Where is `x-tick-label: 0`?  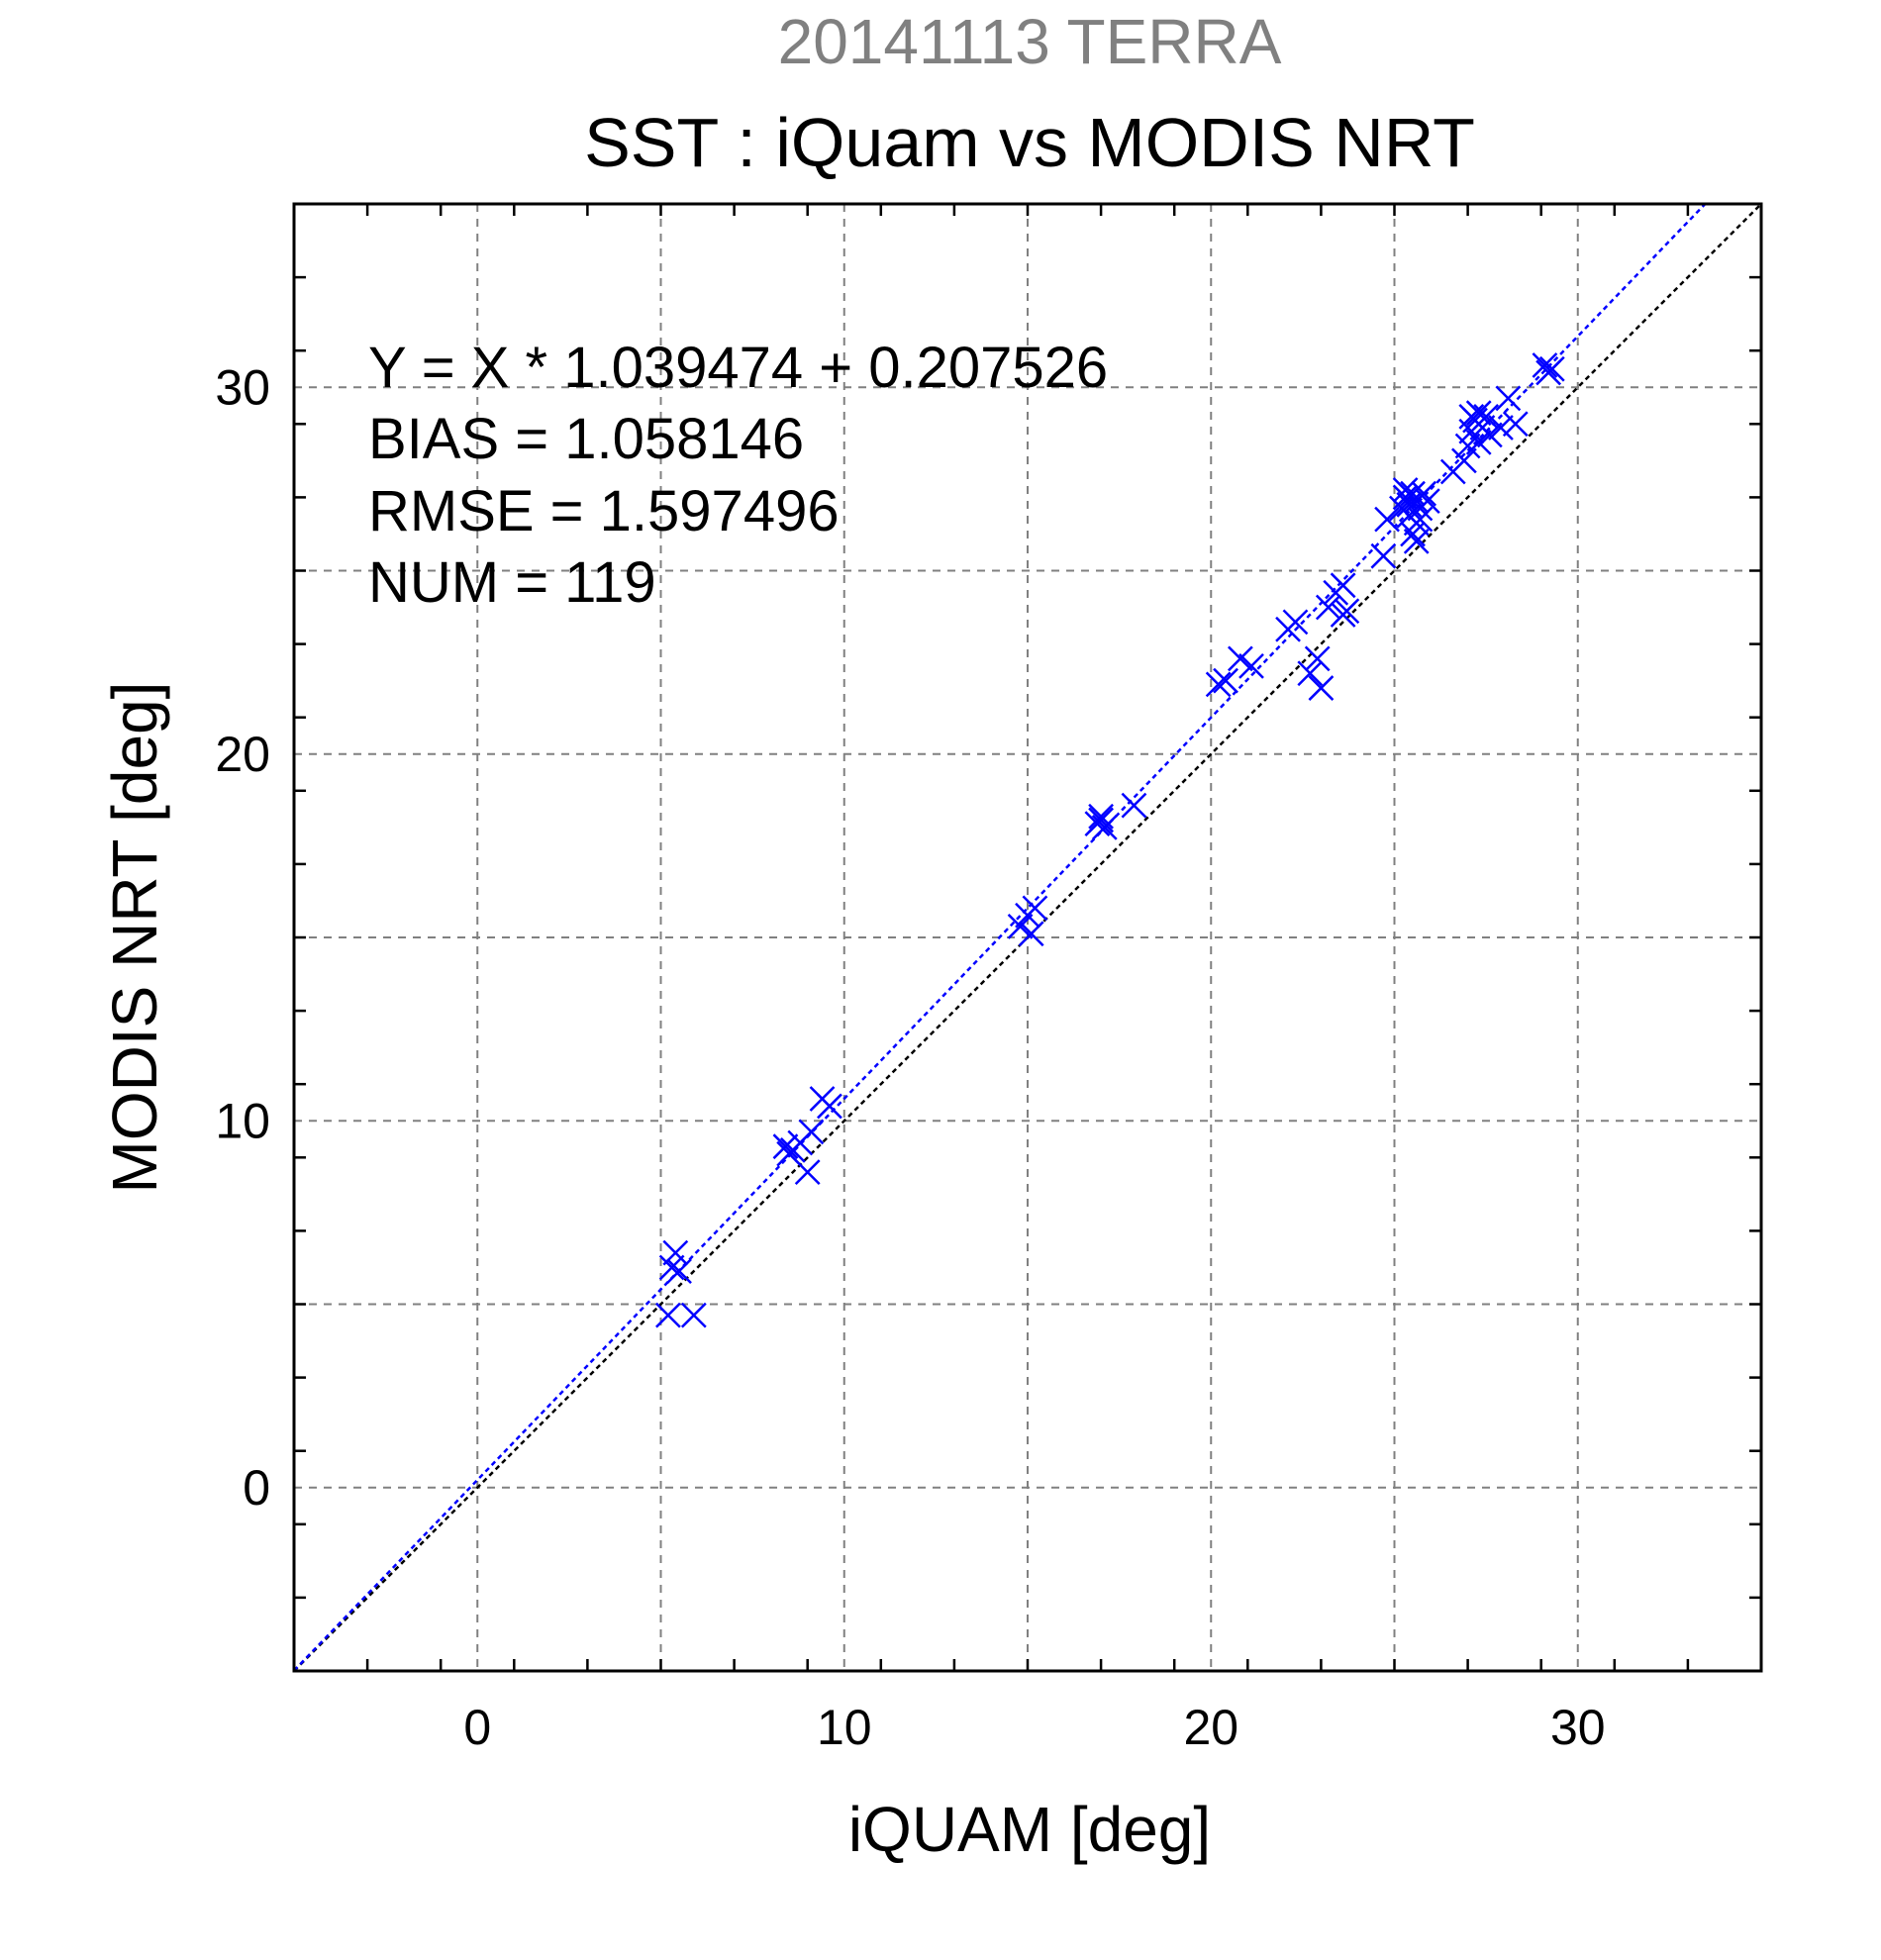
x-tick-label: 0 is located at coordinates (477, 1727).